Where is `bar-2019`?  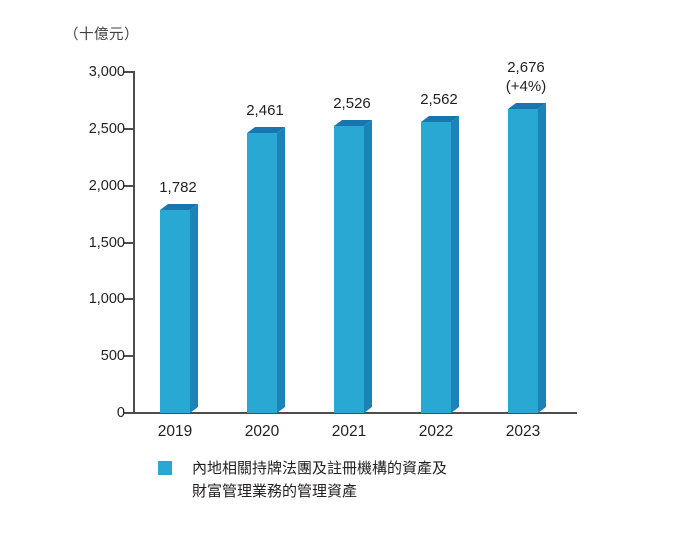
bar-2019 is located at coordinates (179, 308).